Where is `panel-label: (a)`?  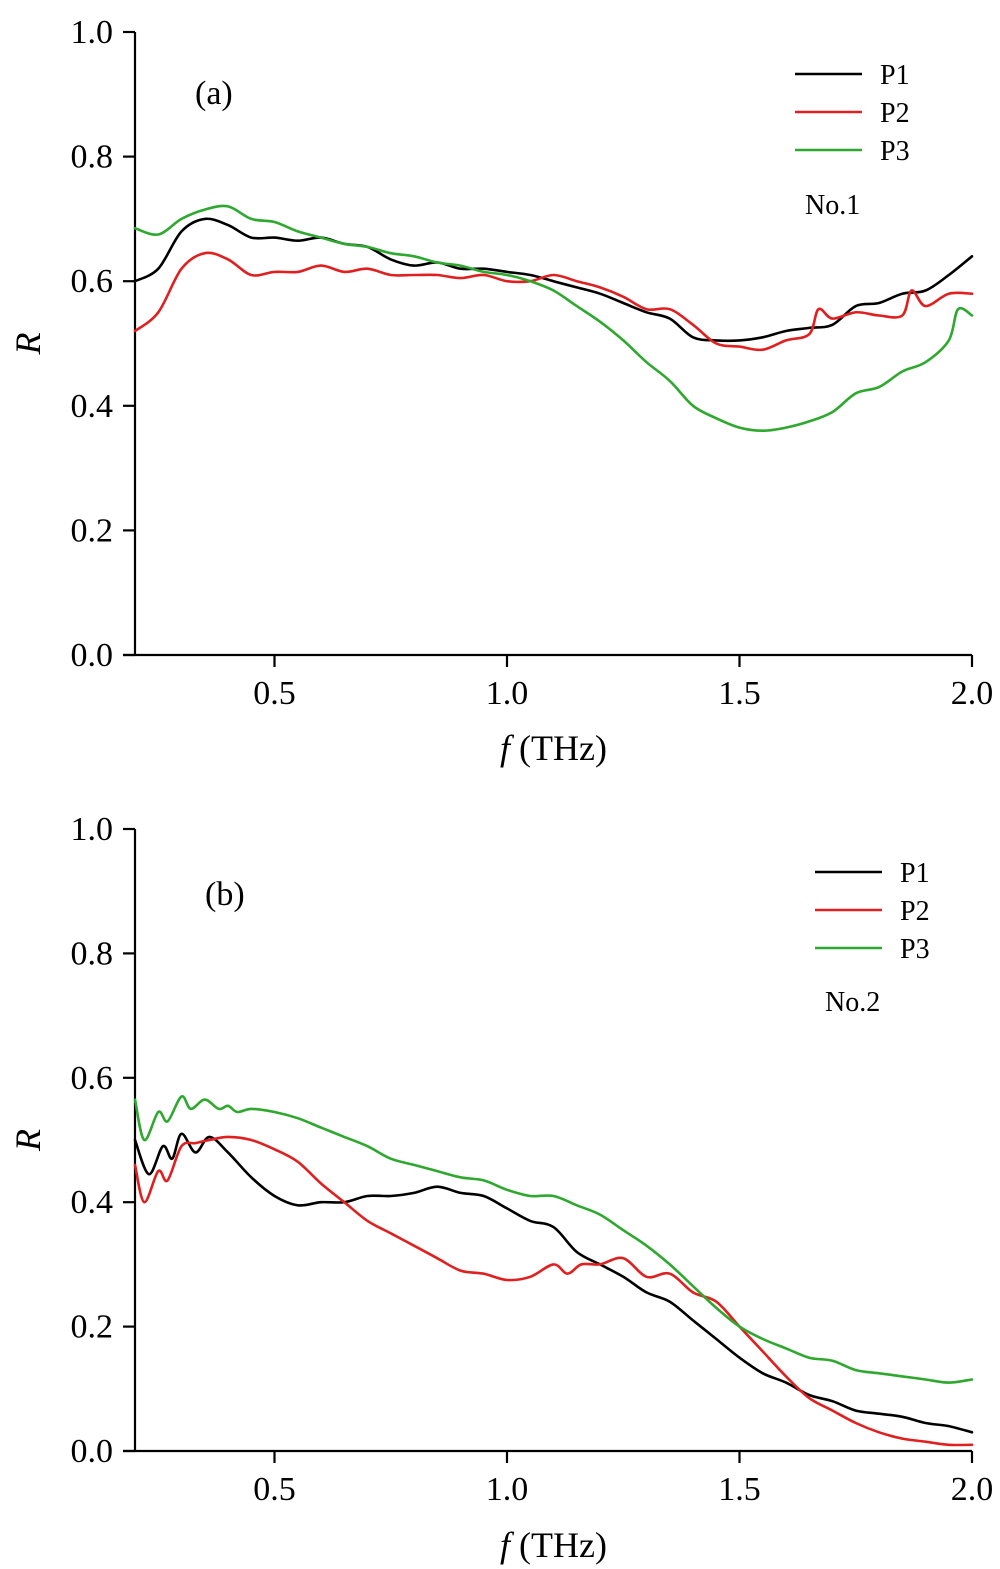 panel-label: (a) is located at coordinates (214, 93).